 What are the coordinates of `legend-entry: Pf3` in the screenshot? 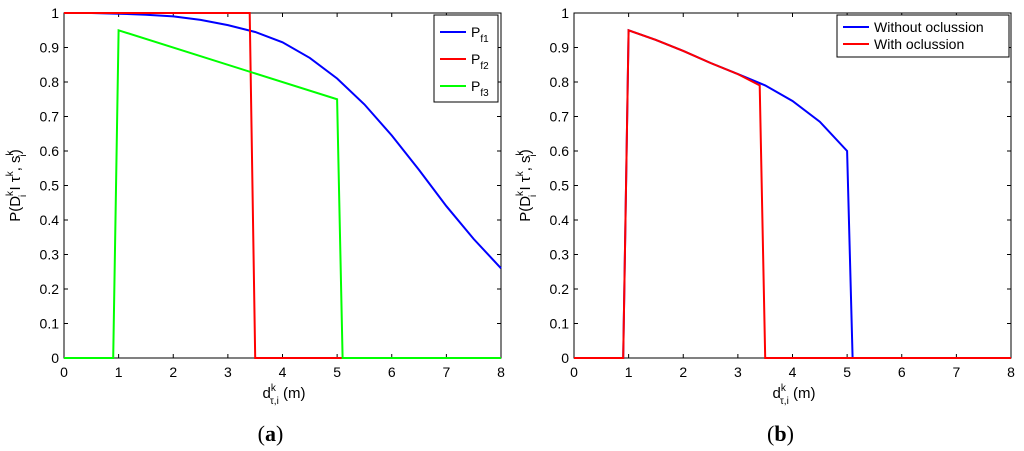 It's located at (480, 88).